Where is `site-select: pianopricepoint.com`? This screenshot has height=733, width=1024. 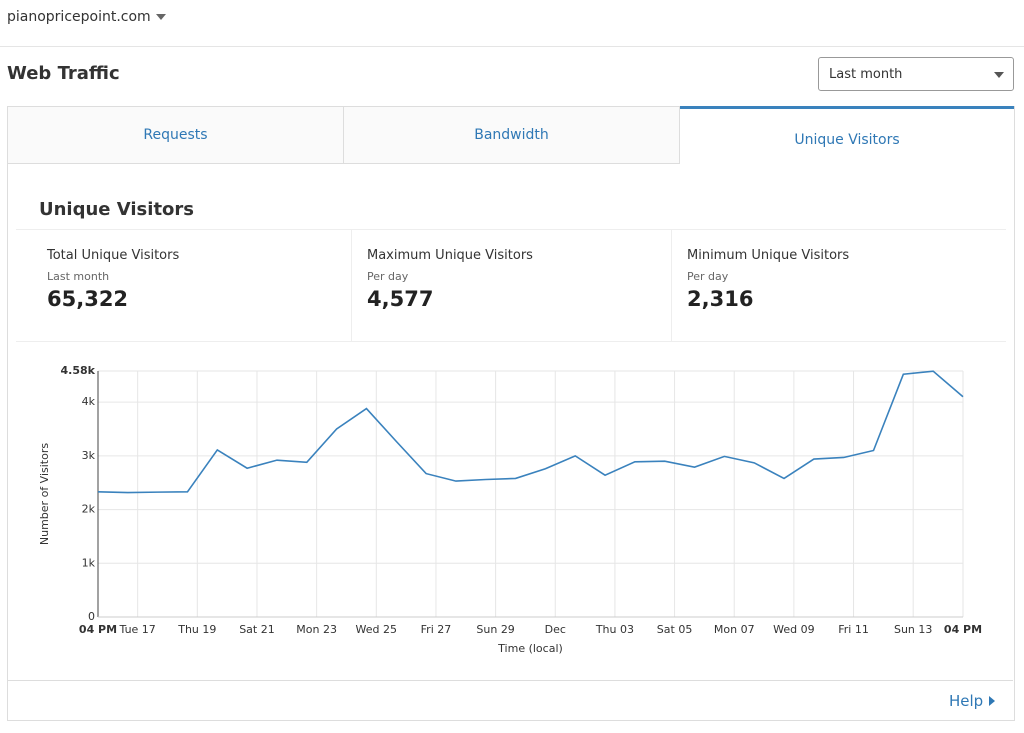
site-select: pianopricepoint.com is located at coordinates (87, 17).